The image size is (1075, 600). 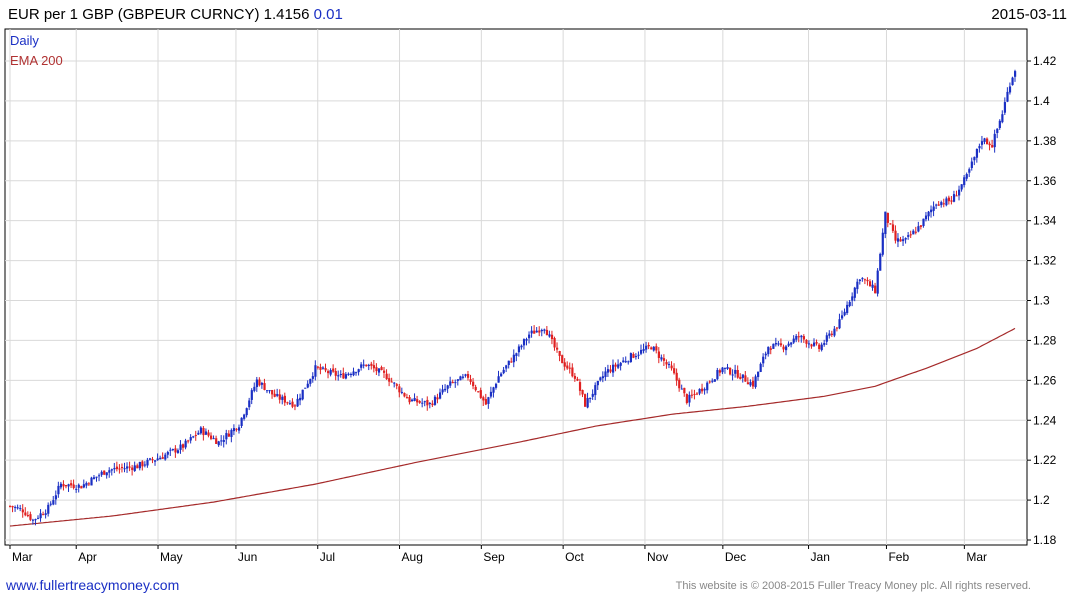 What do you see at coordinates (171, 557) in the screenshot?
I see `x-tick-label: May` at bounding box center [171, 557].